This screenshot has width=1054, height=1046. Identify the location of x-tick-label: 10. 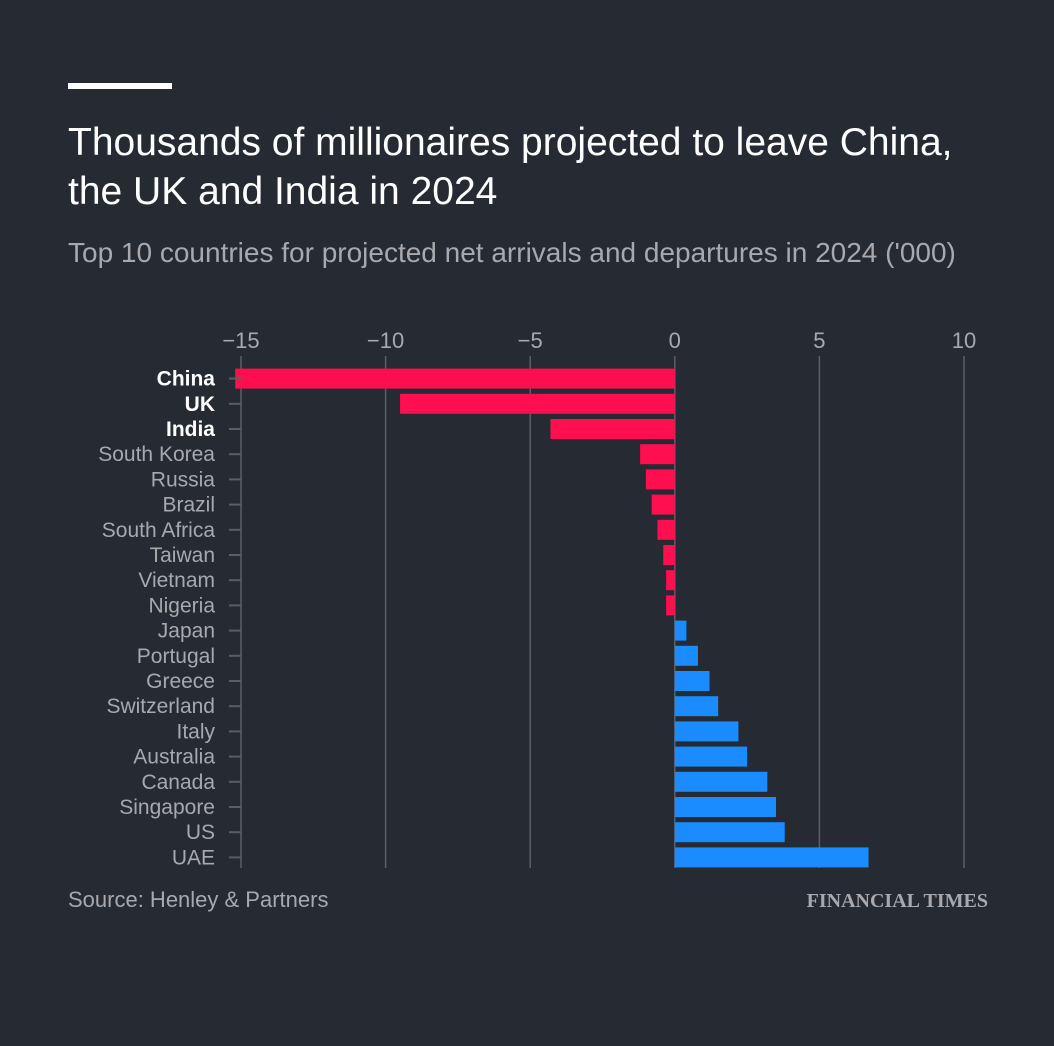
(964, 340).